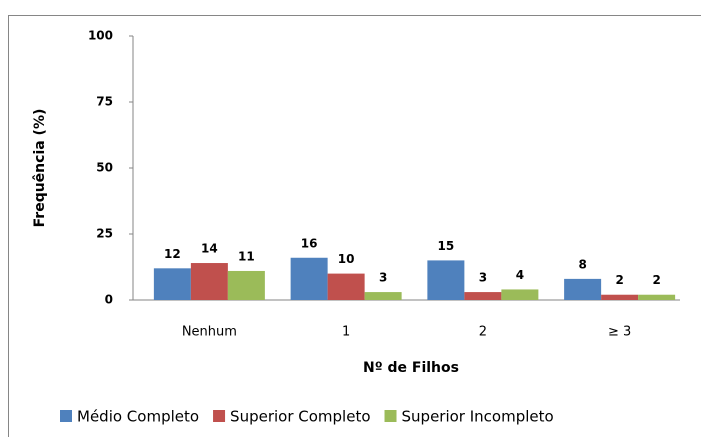 The width and height of the screenshot is (701, 437). What do you see at coordinates (209, 332) in the screenshot?
I see `x-tick-label: Nenhum` at bounding box center [209, 332].